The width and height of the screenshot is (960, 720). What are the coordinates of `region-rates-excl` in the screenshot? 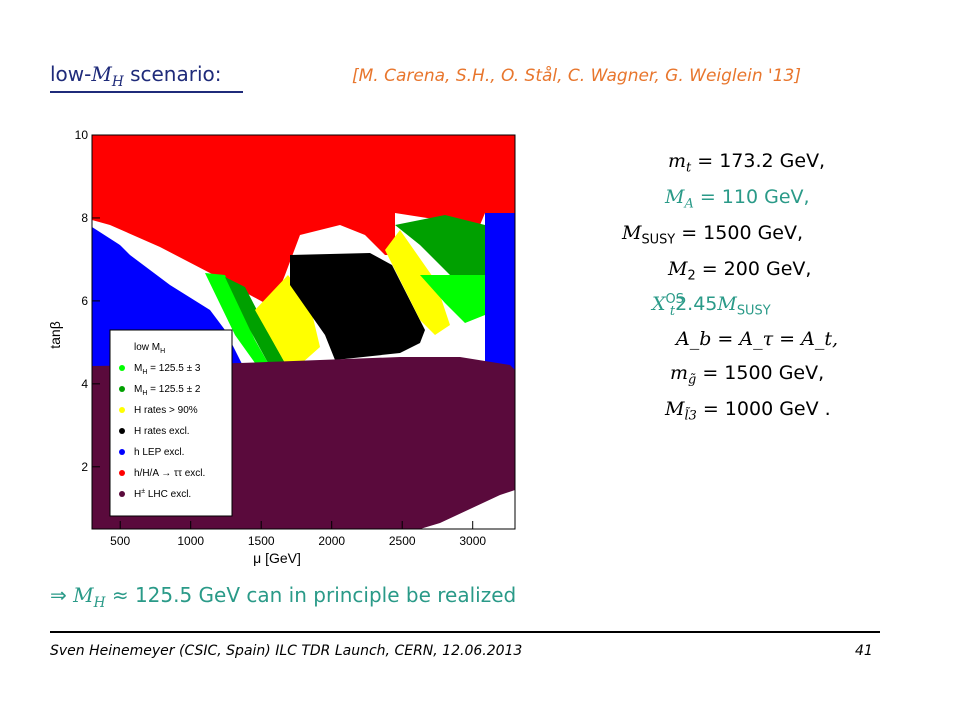 It's located at (357, 306).